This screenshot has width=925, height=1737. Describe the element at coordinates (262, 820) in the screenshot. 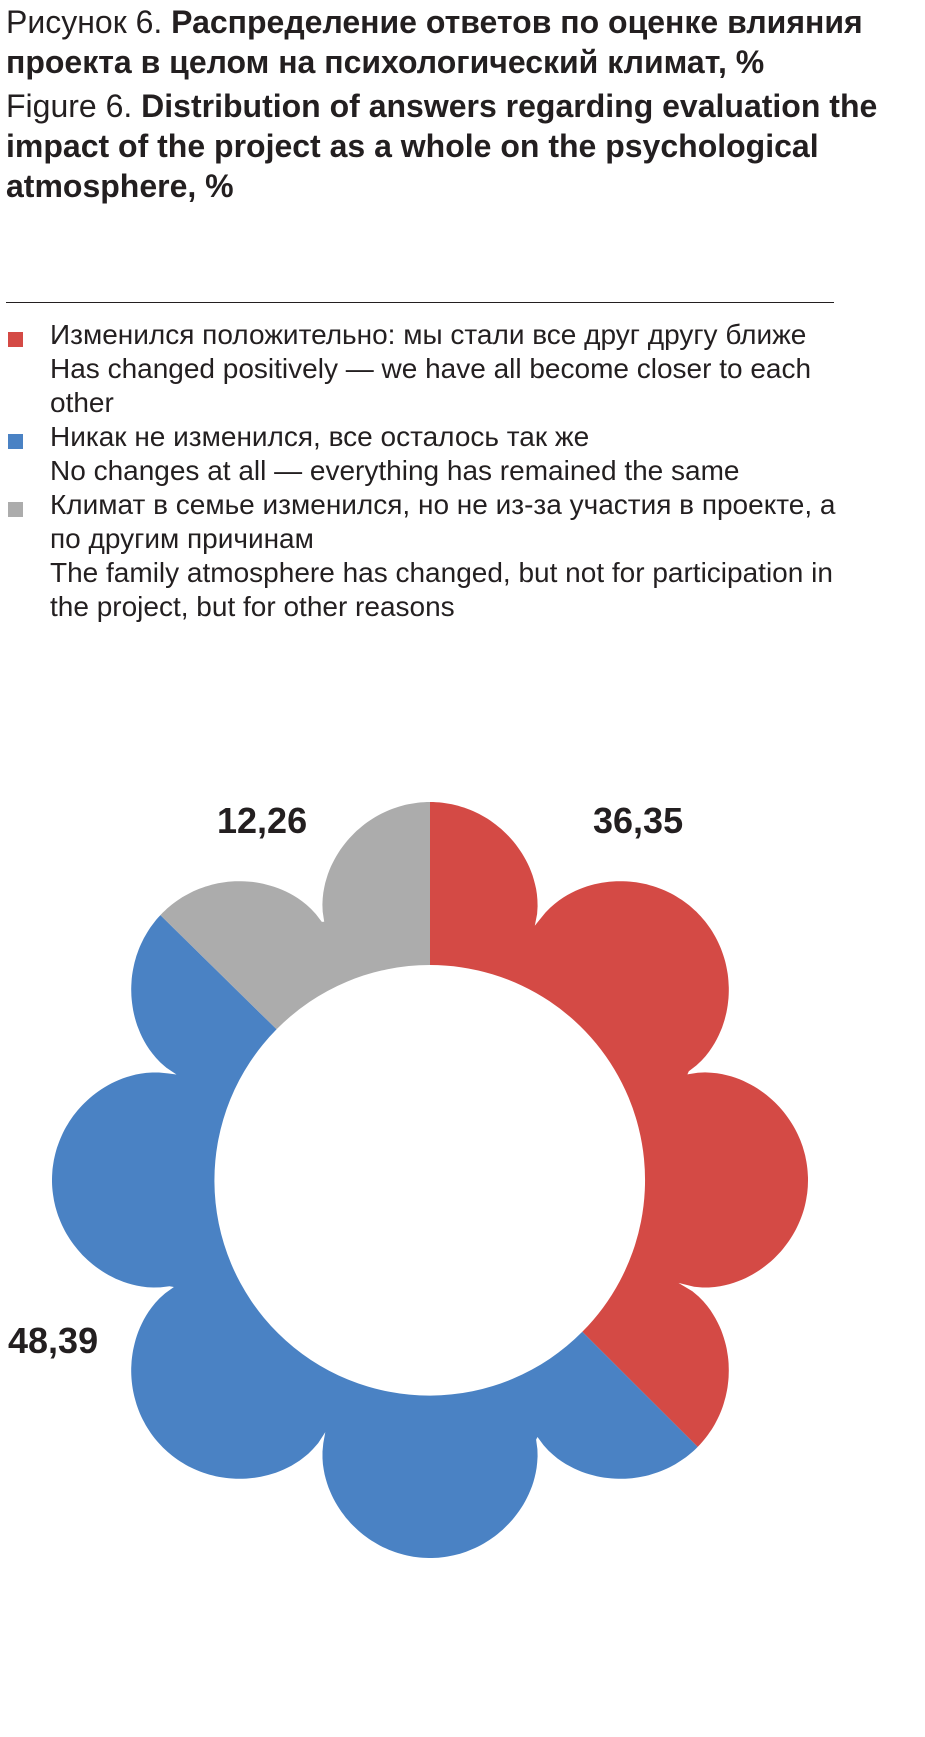

I see `data-label-other: 12,26` at that location.